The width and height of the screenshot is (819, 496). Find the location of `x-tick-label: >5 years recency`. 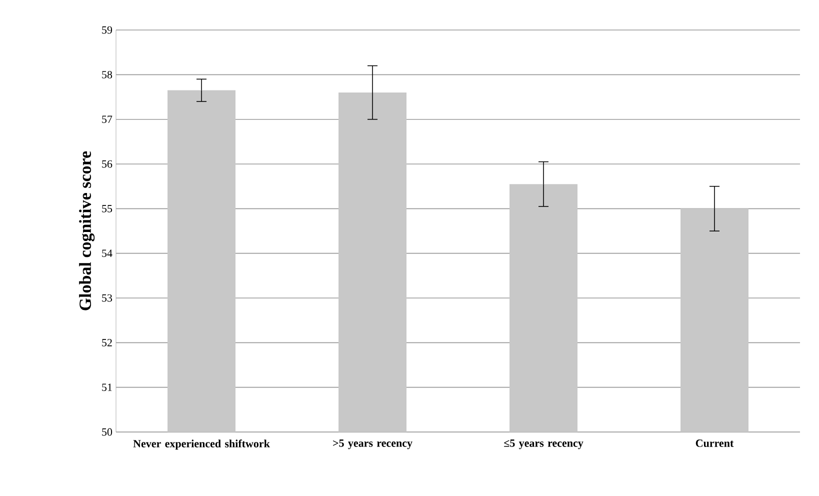

x-tick-label: >5 years recency is located at coordinates (372, 445).